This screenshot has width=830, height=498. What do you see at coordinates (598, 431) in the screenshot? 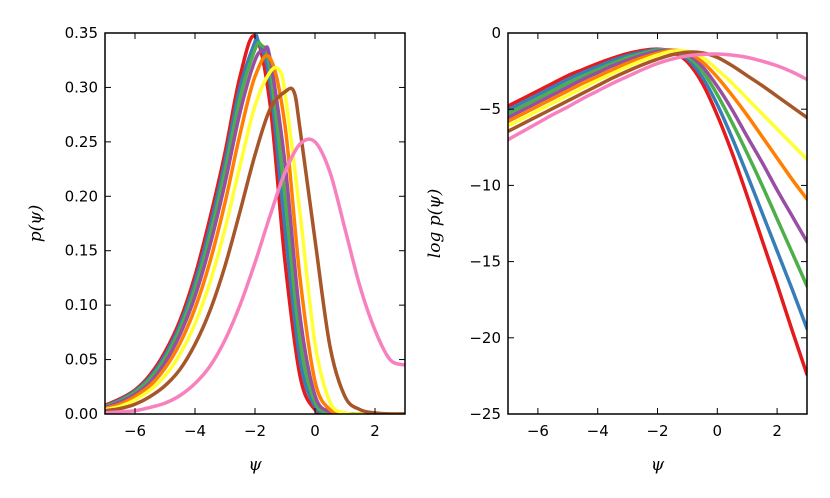
I see `right-x-tick-label: −4` at bounding box center [598, 431].